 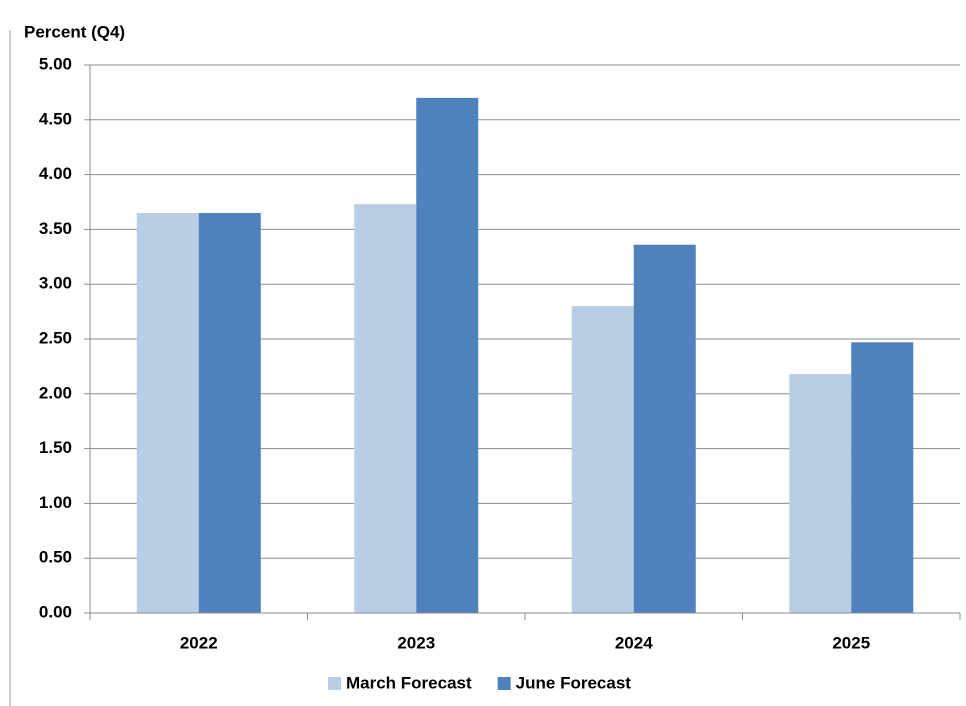 What do you see at coordinates (55, 447) in the screenshot?
I see `y-tick-label: 1.50` at bounding box center [55, 447].